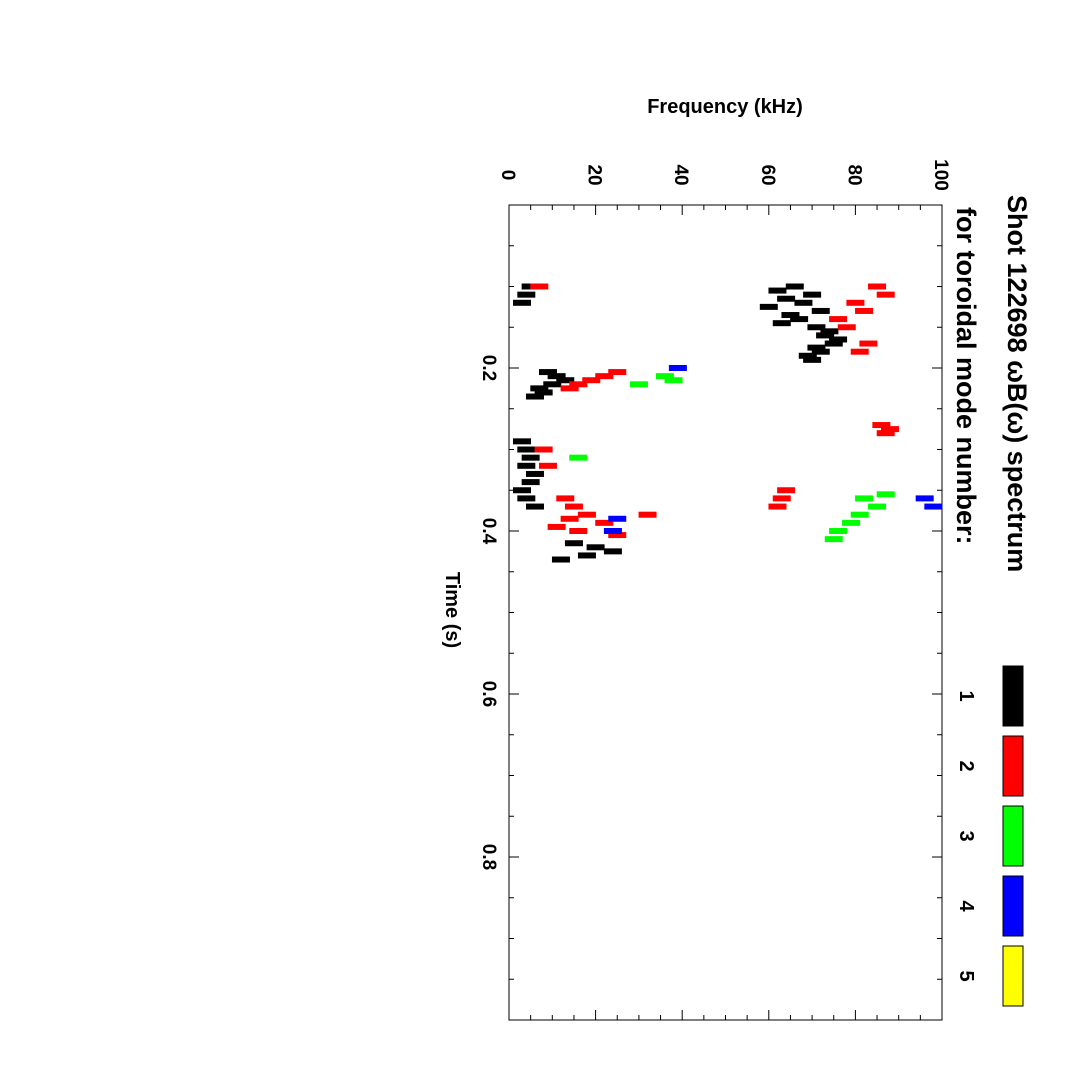 The image size is (1071, 1076). Describe the element at coordinates (966, 376) in the screenshot. I see `chart-subtitle: for toroidal mode number:` at that location.